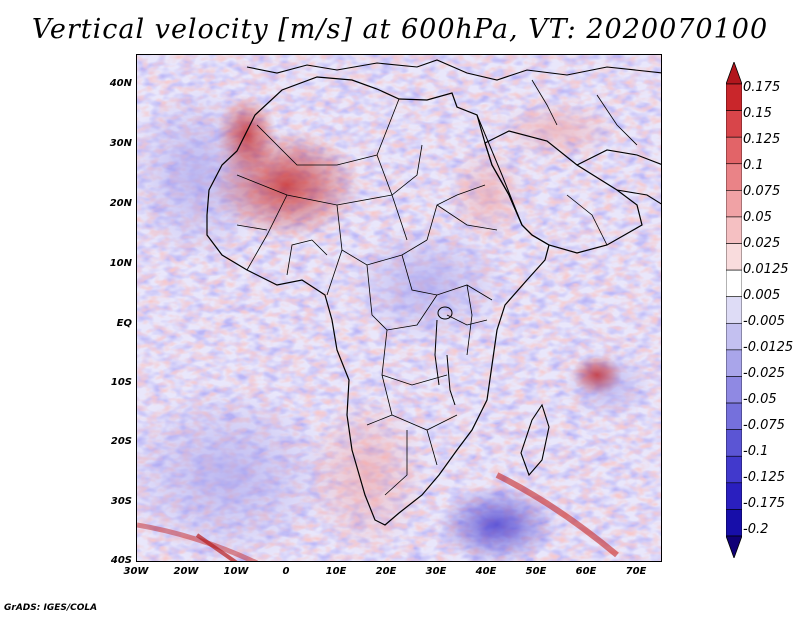 This screenshot has width=800, height=618. What do you see at coordinates (535, 440) in the screenshot?
I see `madagascar-outline` at bounding box center [535, 440].